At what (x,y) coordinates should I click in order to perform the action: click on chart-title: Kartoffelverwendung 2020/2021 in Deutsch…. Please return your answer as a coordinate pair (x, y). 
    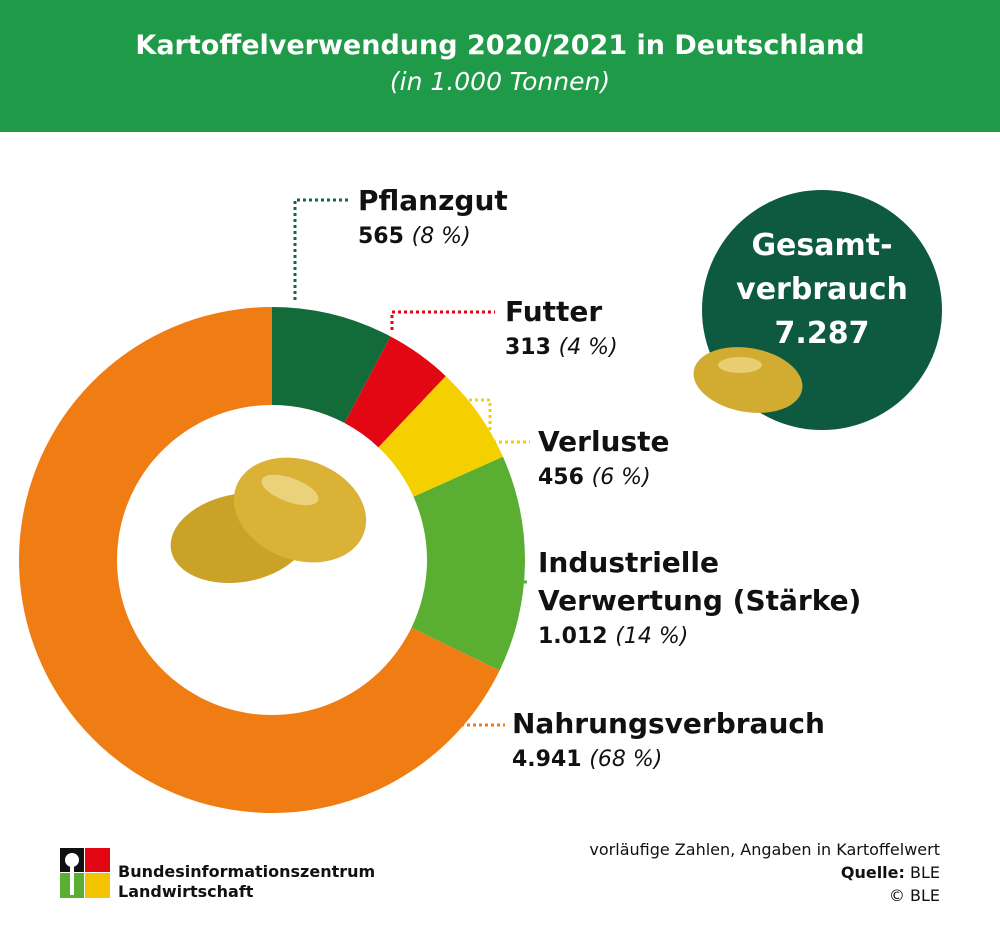
    Looking at the image, I should click on (500, 45).